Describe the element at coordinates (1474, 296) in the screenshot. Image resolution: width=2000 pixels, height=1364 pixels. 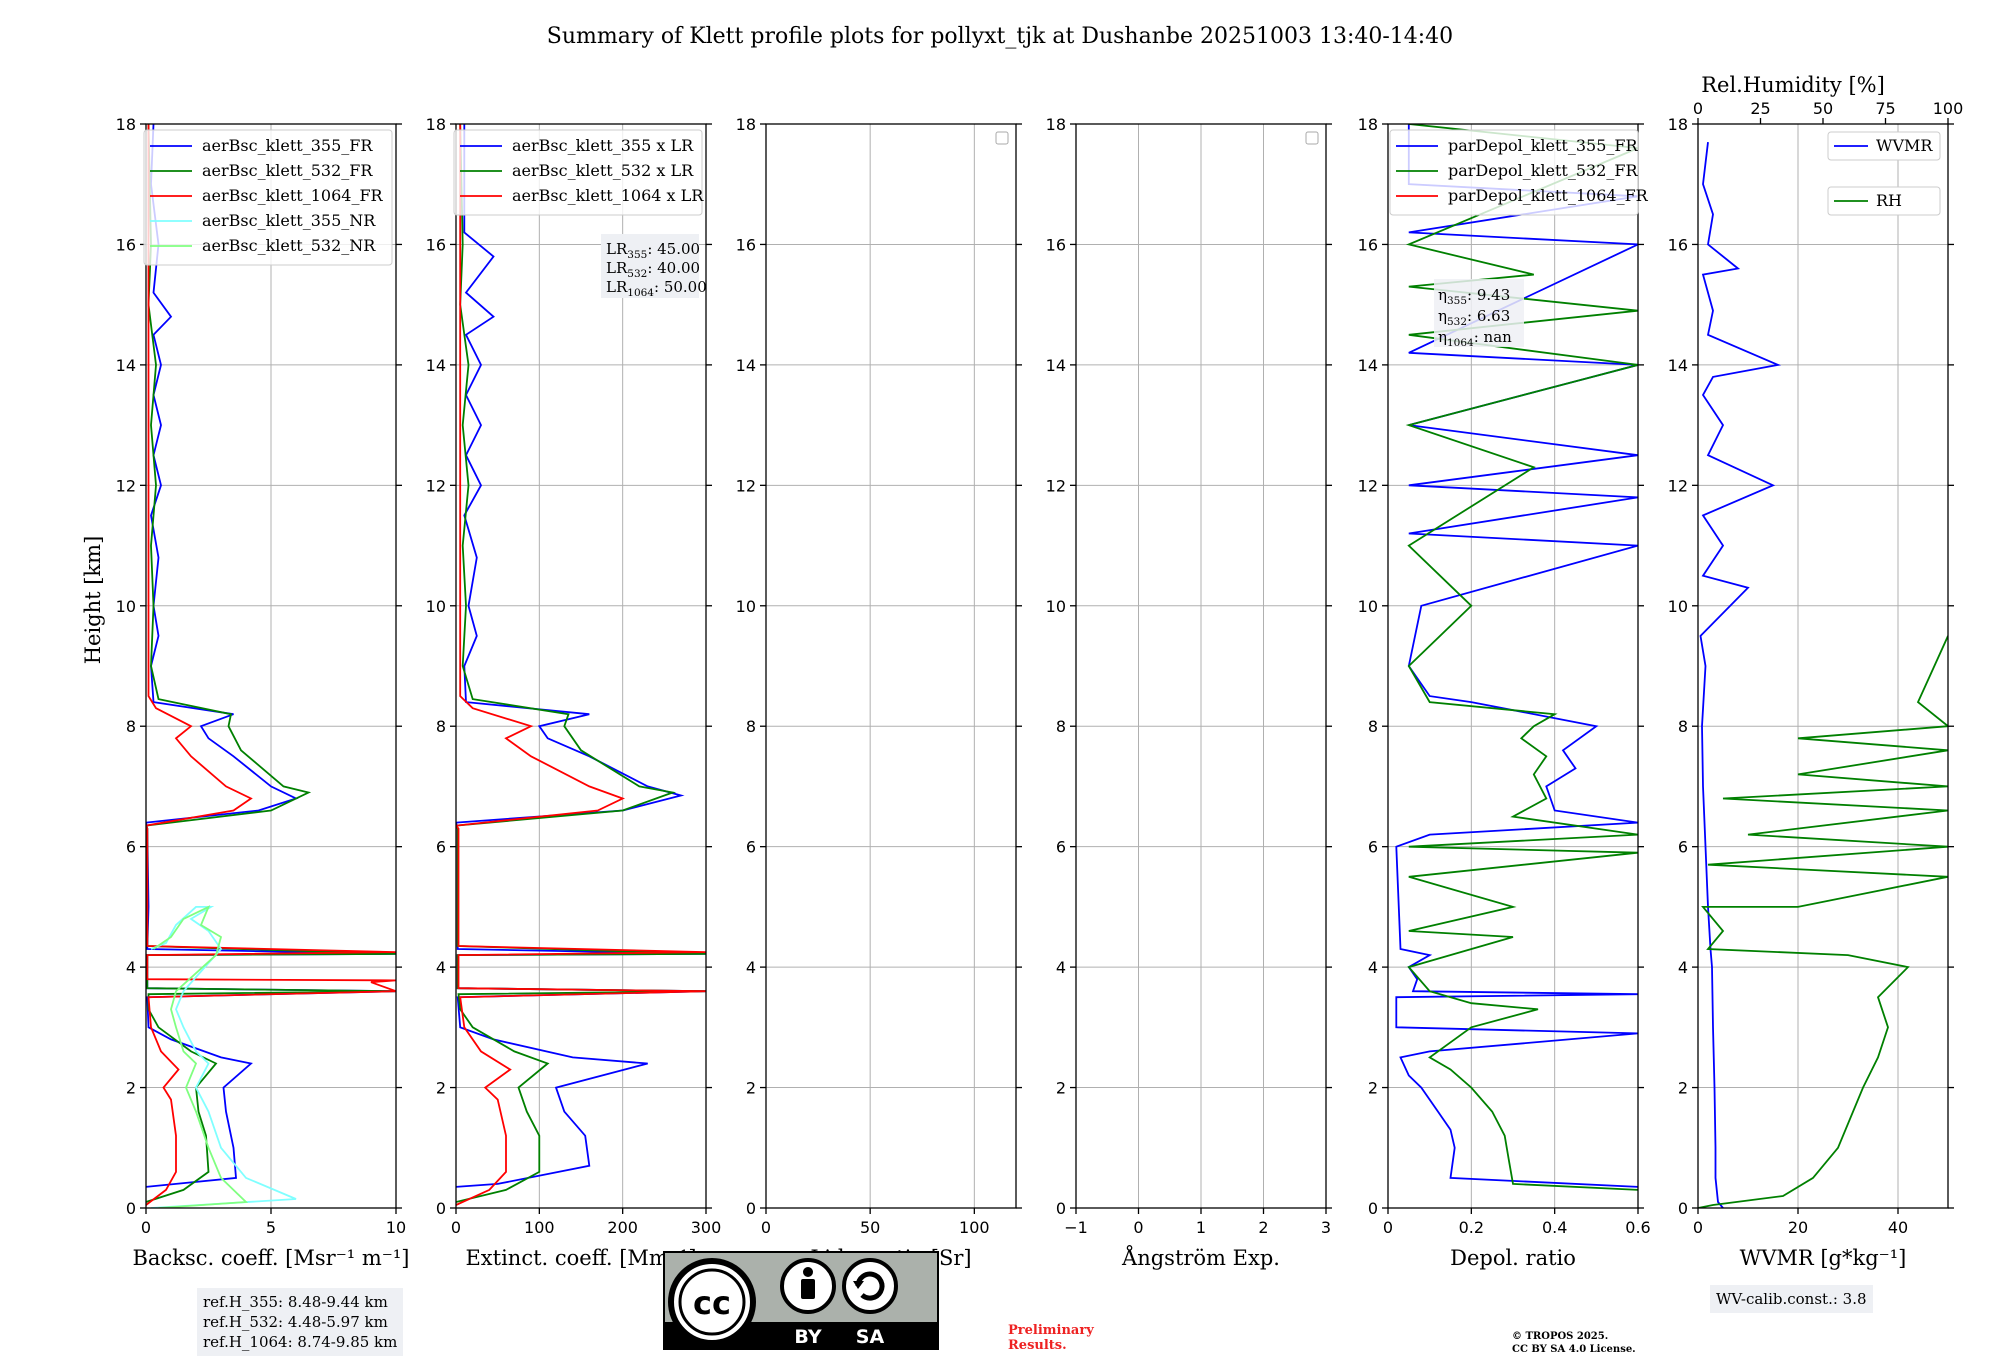
I see `eta-entry: η355: 9.43` at that location.